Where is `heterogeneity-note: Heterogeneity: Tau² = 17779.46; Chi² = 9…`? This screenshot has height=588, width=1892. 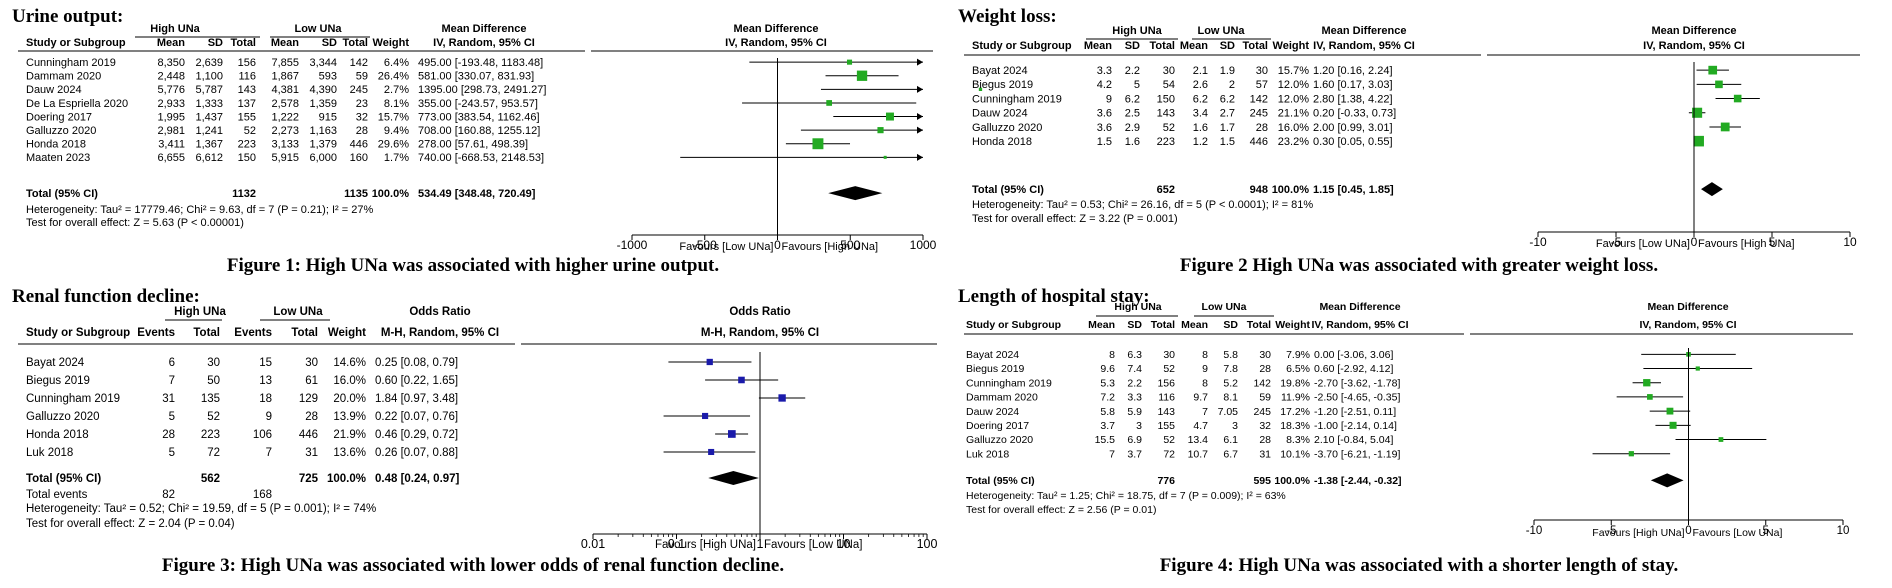
heterogeneity-note: Heterogeneity: Tau² = 17779.46; Chi² = 9… is located at coordinates (199, 210).